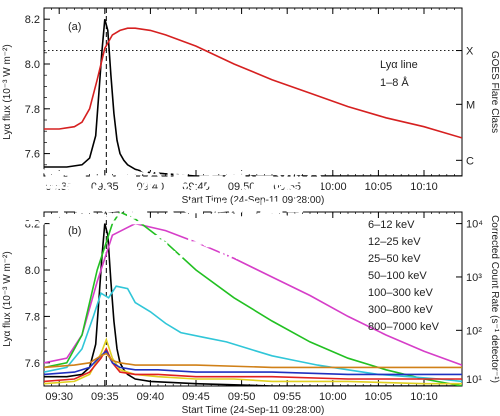 The image size is (500, 416). What do you see at coordinates (399, 74) in the screenshot?
I see `panel-a-legend: Lyα line 1–8 Å` at bounding box center [399, 74].